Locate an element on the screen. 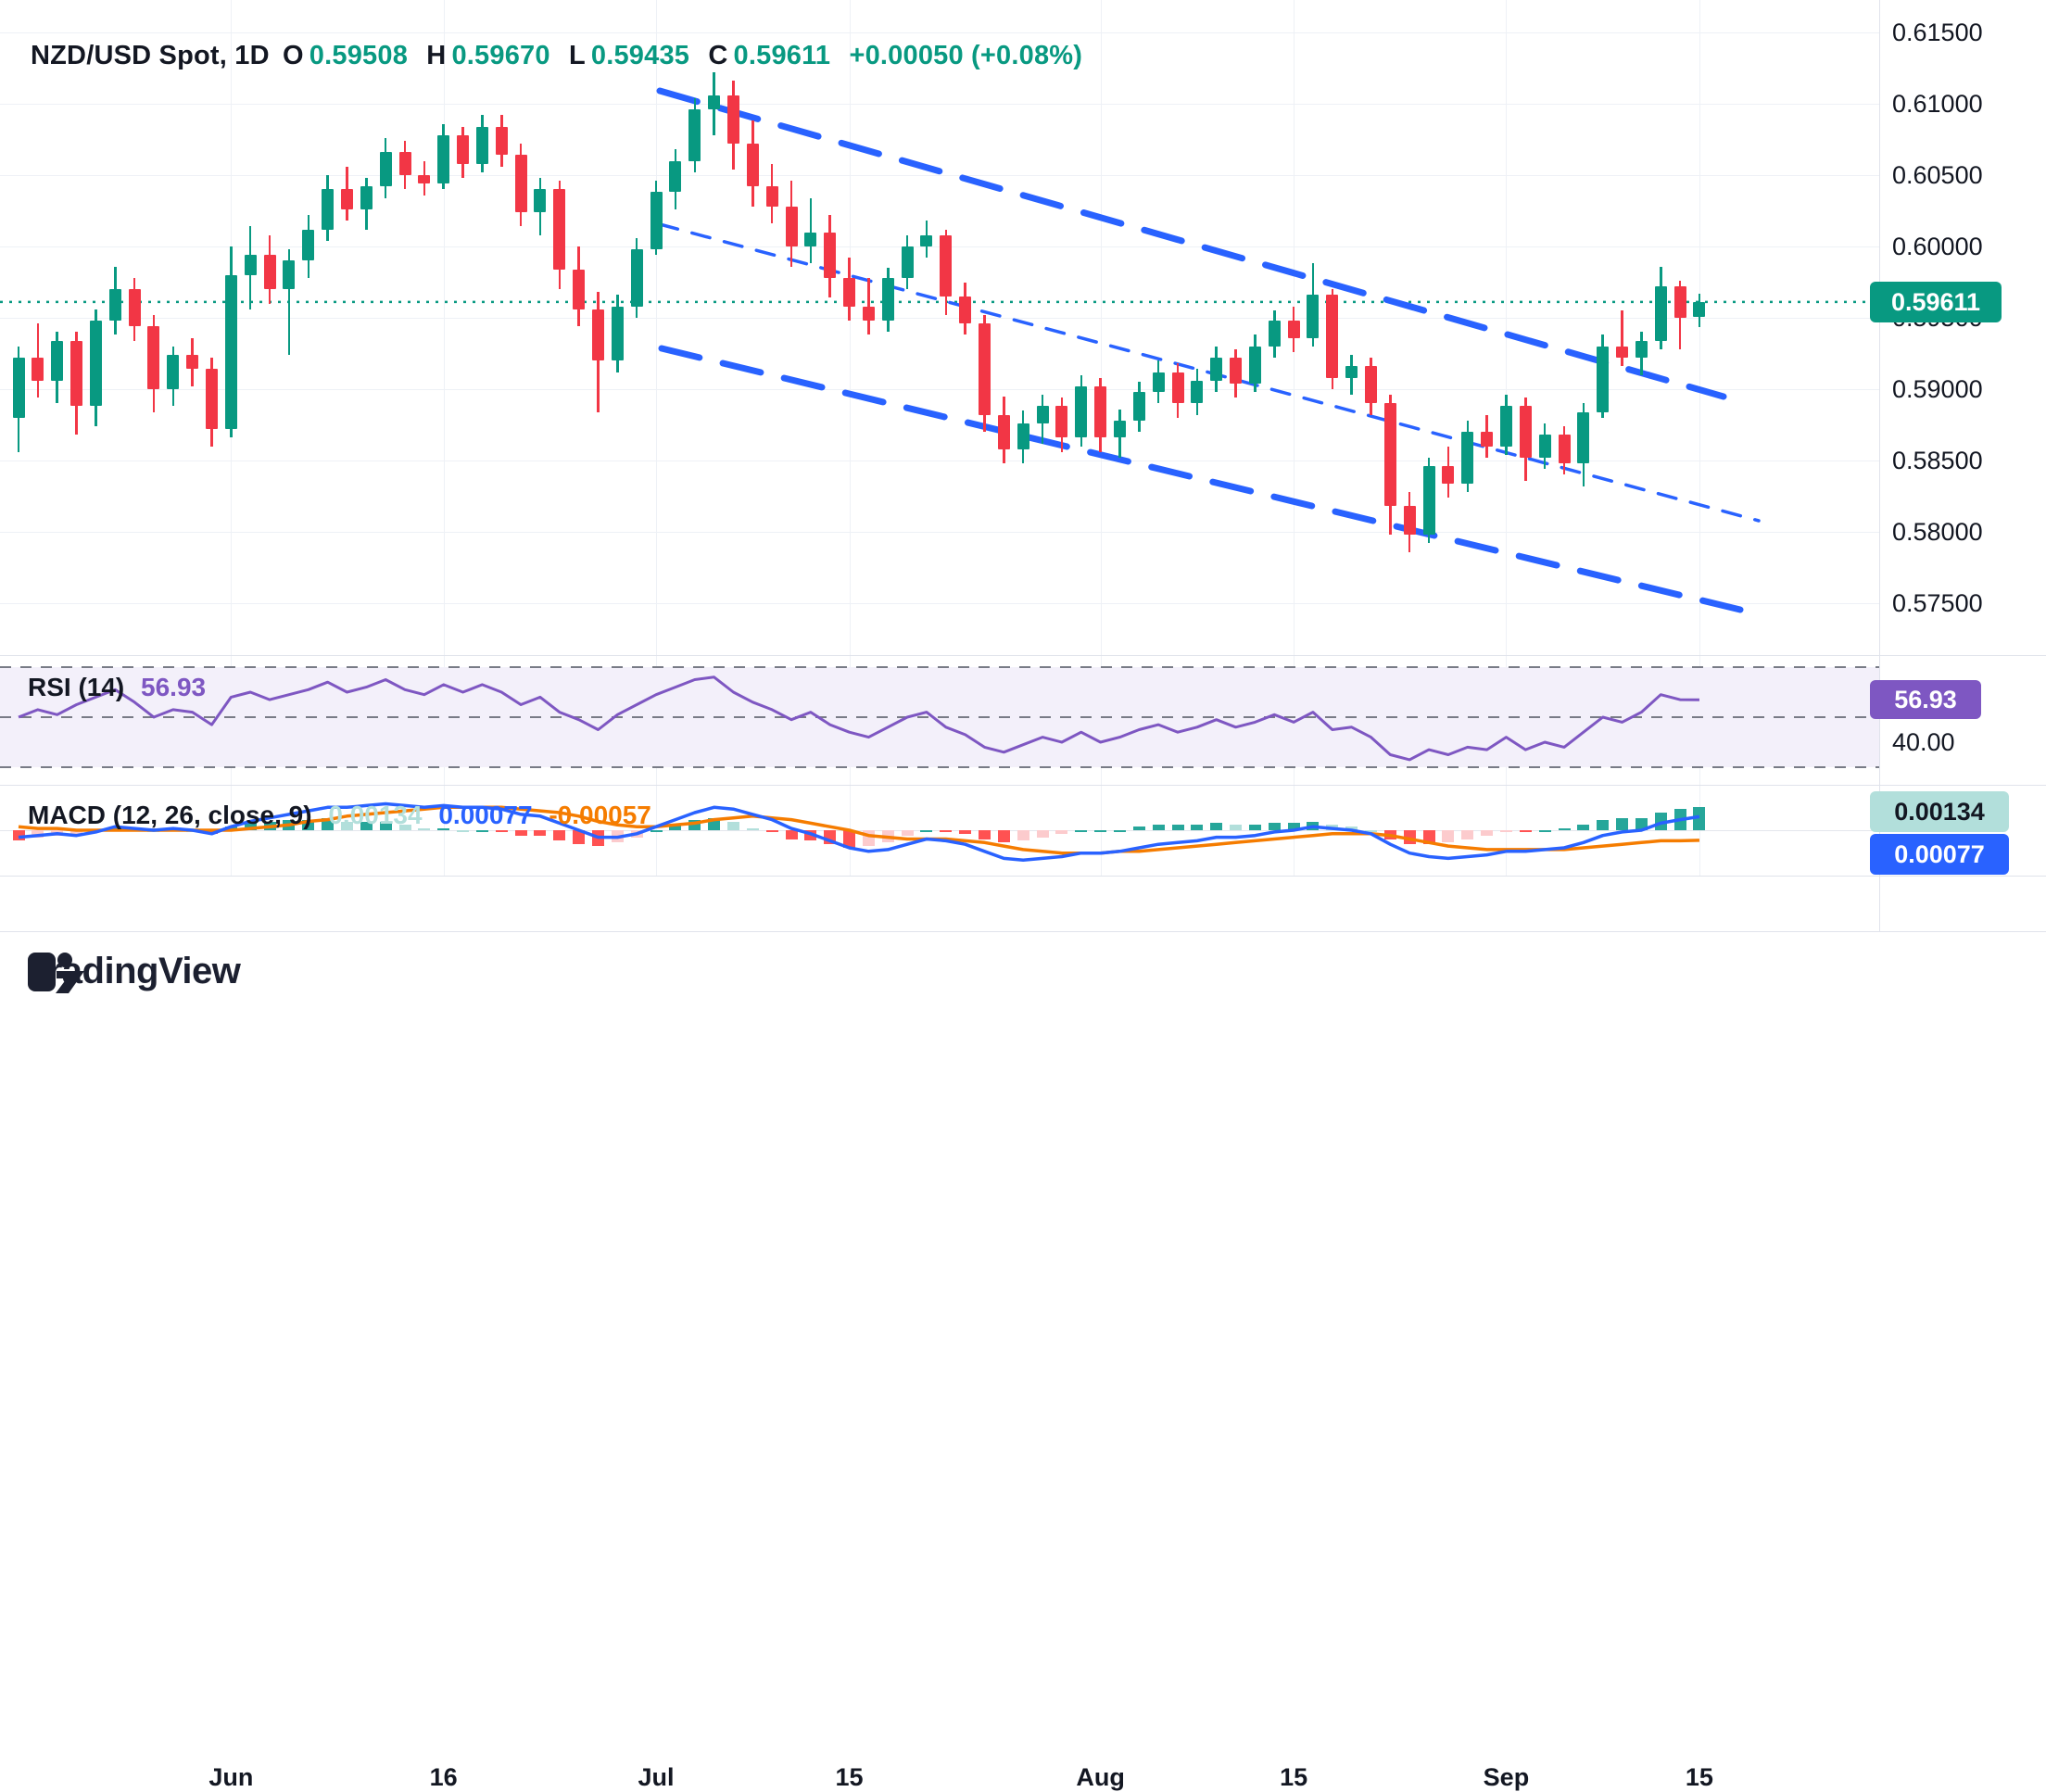 The width and height of the screenshot is (2046, 1792). upper-channel-line is located at coordinates (1191, 243).